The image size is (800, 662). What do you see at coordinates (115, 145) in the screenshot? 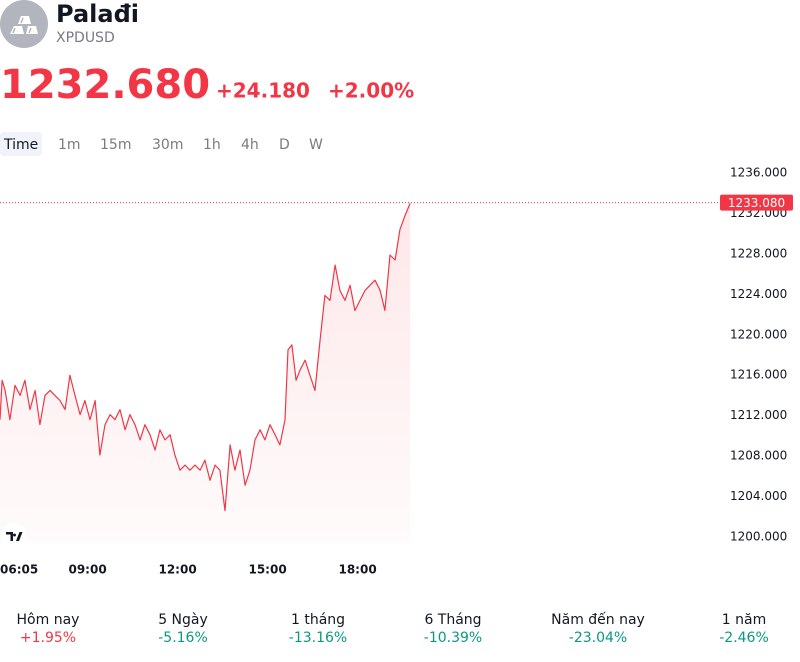
I see `timeframe-button: 15m` at bounding box center [115, 145].